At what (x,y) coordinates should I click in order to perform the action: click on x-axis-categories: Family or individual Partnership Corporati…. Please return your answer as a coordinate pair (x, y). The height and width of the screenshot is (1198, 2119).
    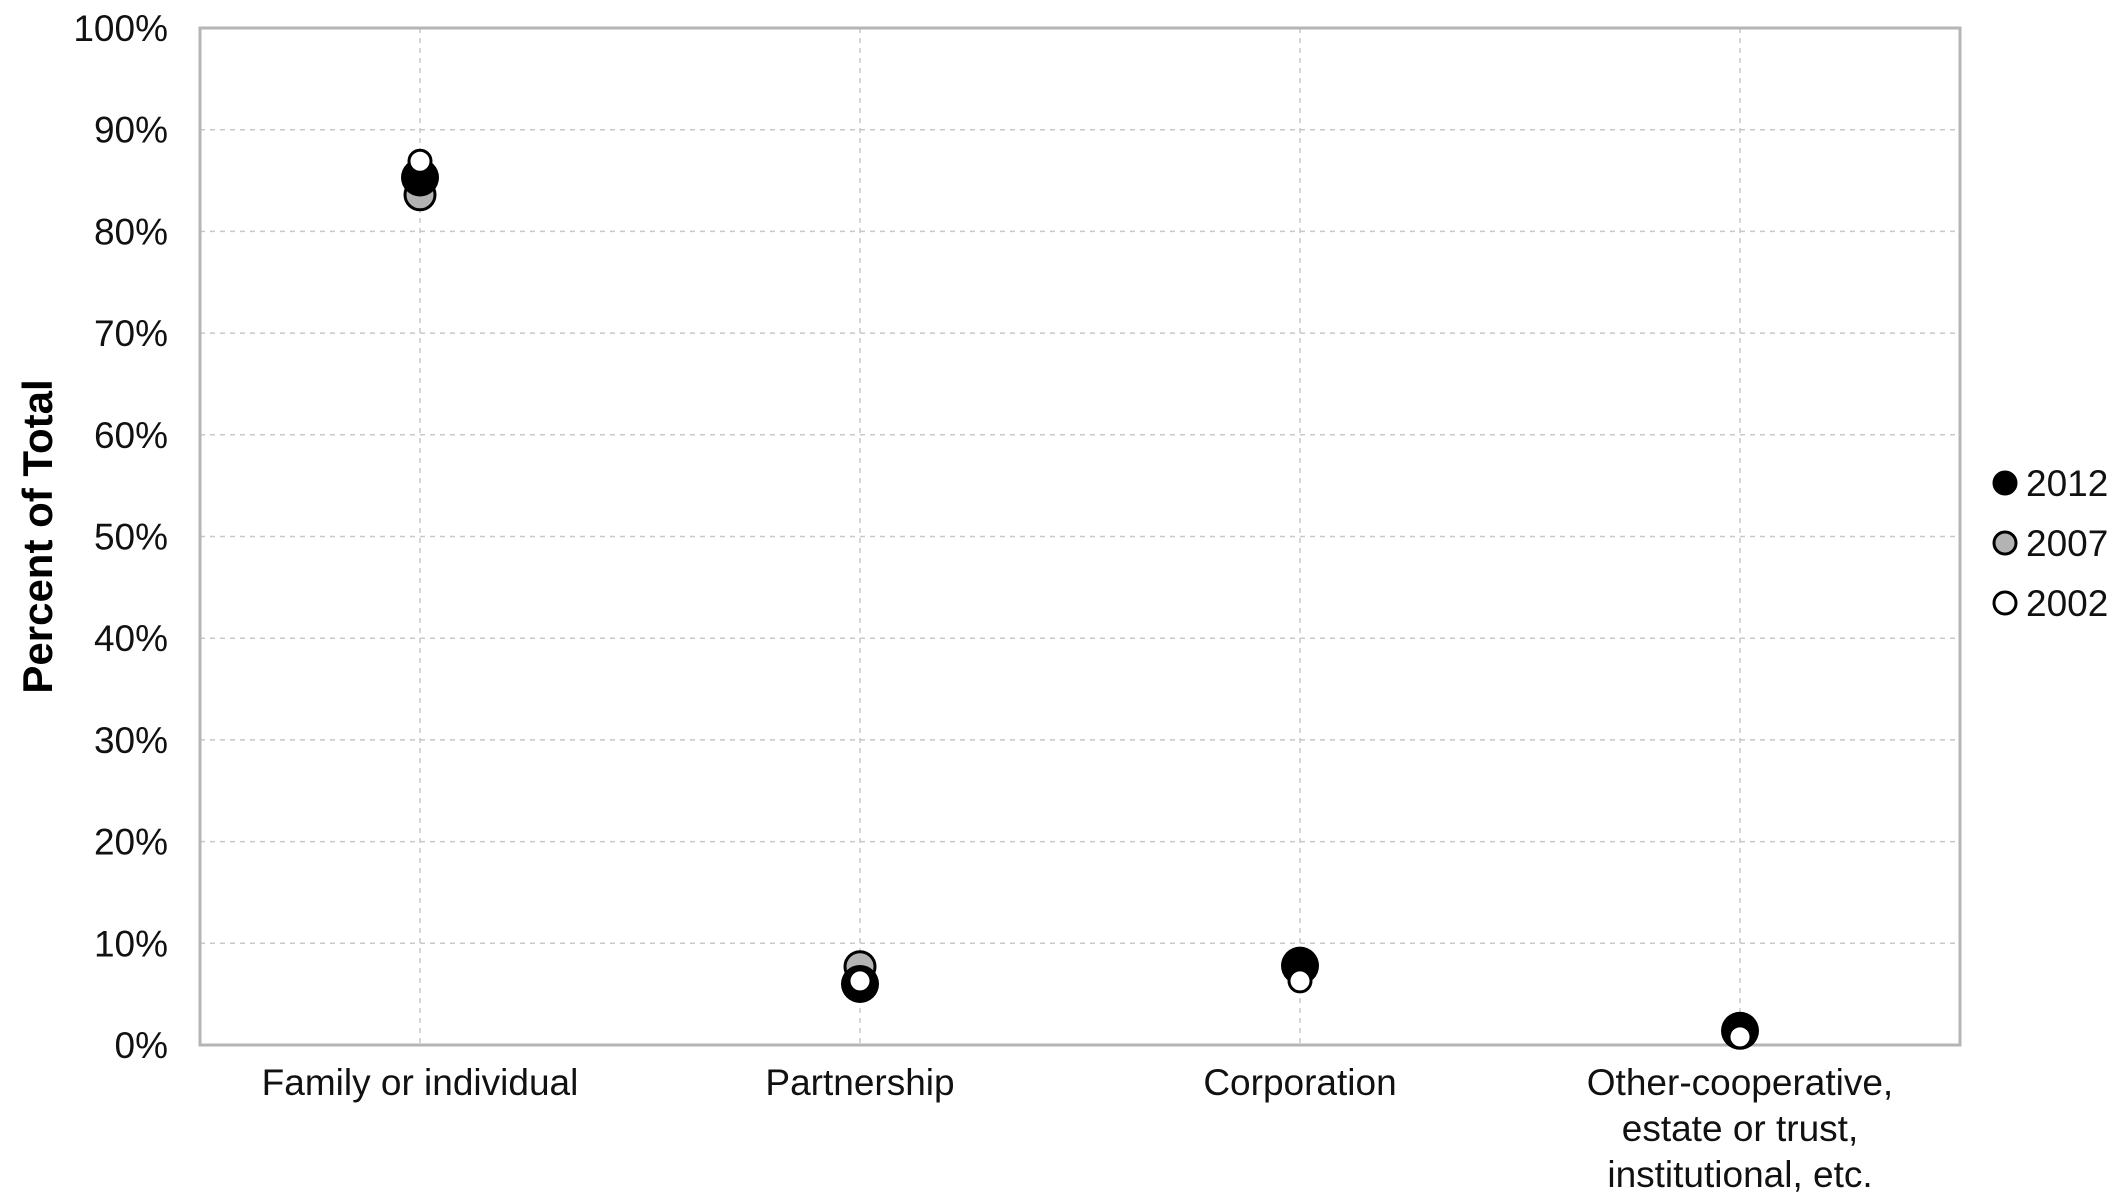
    Looking at the image, I should click on (1078, 1128).